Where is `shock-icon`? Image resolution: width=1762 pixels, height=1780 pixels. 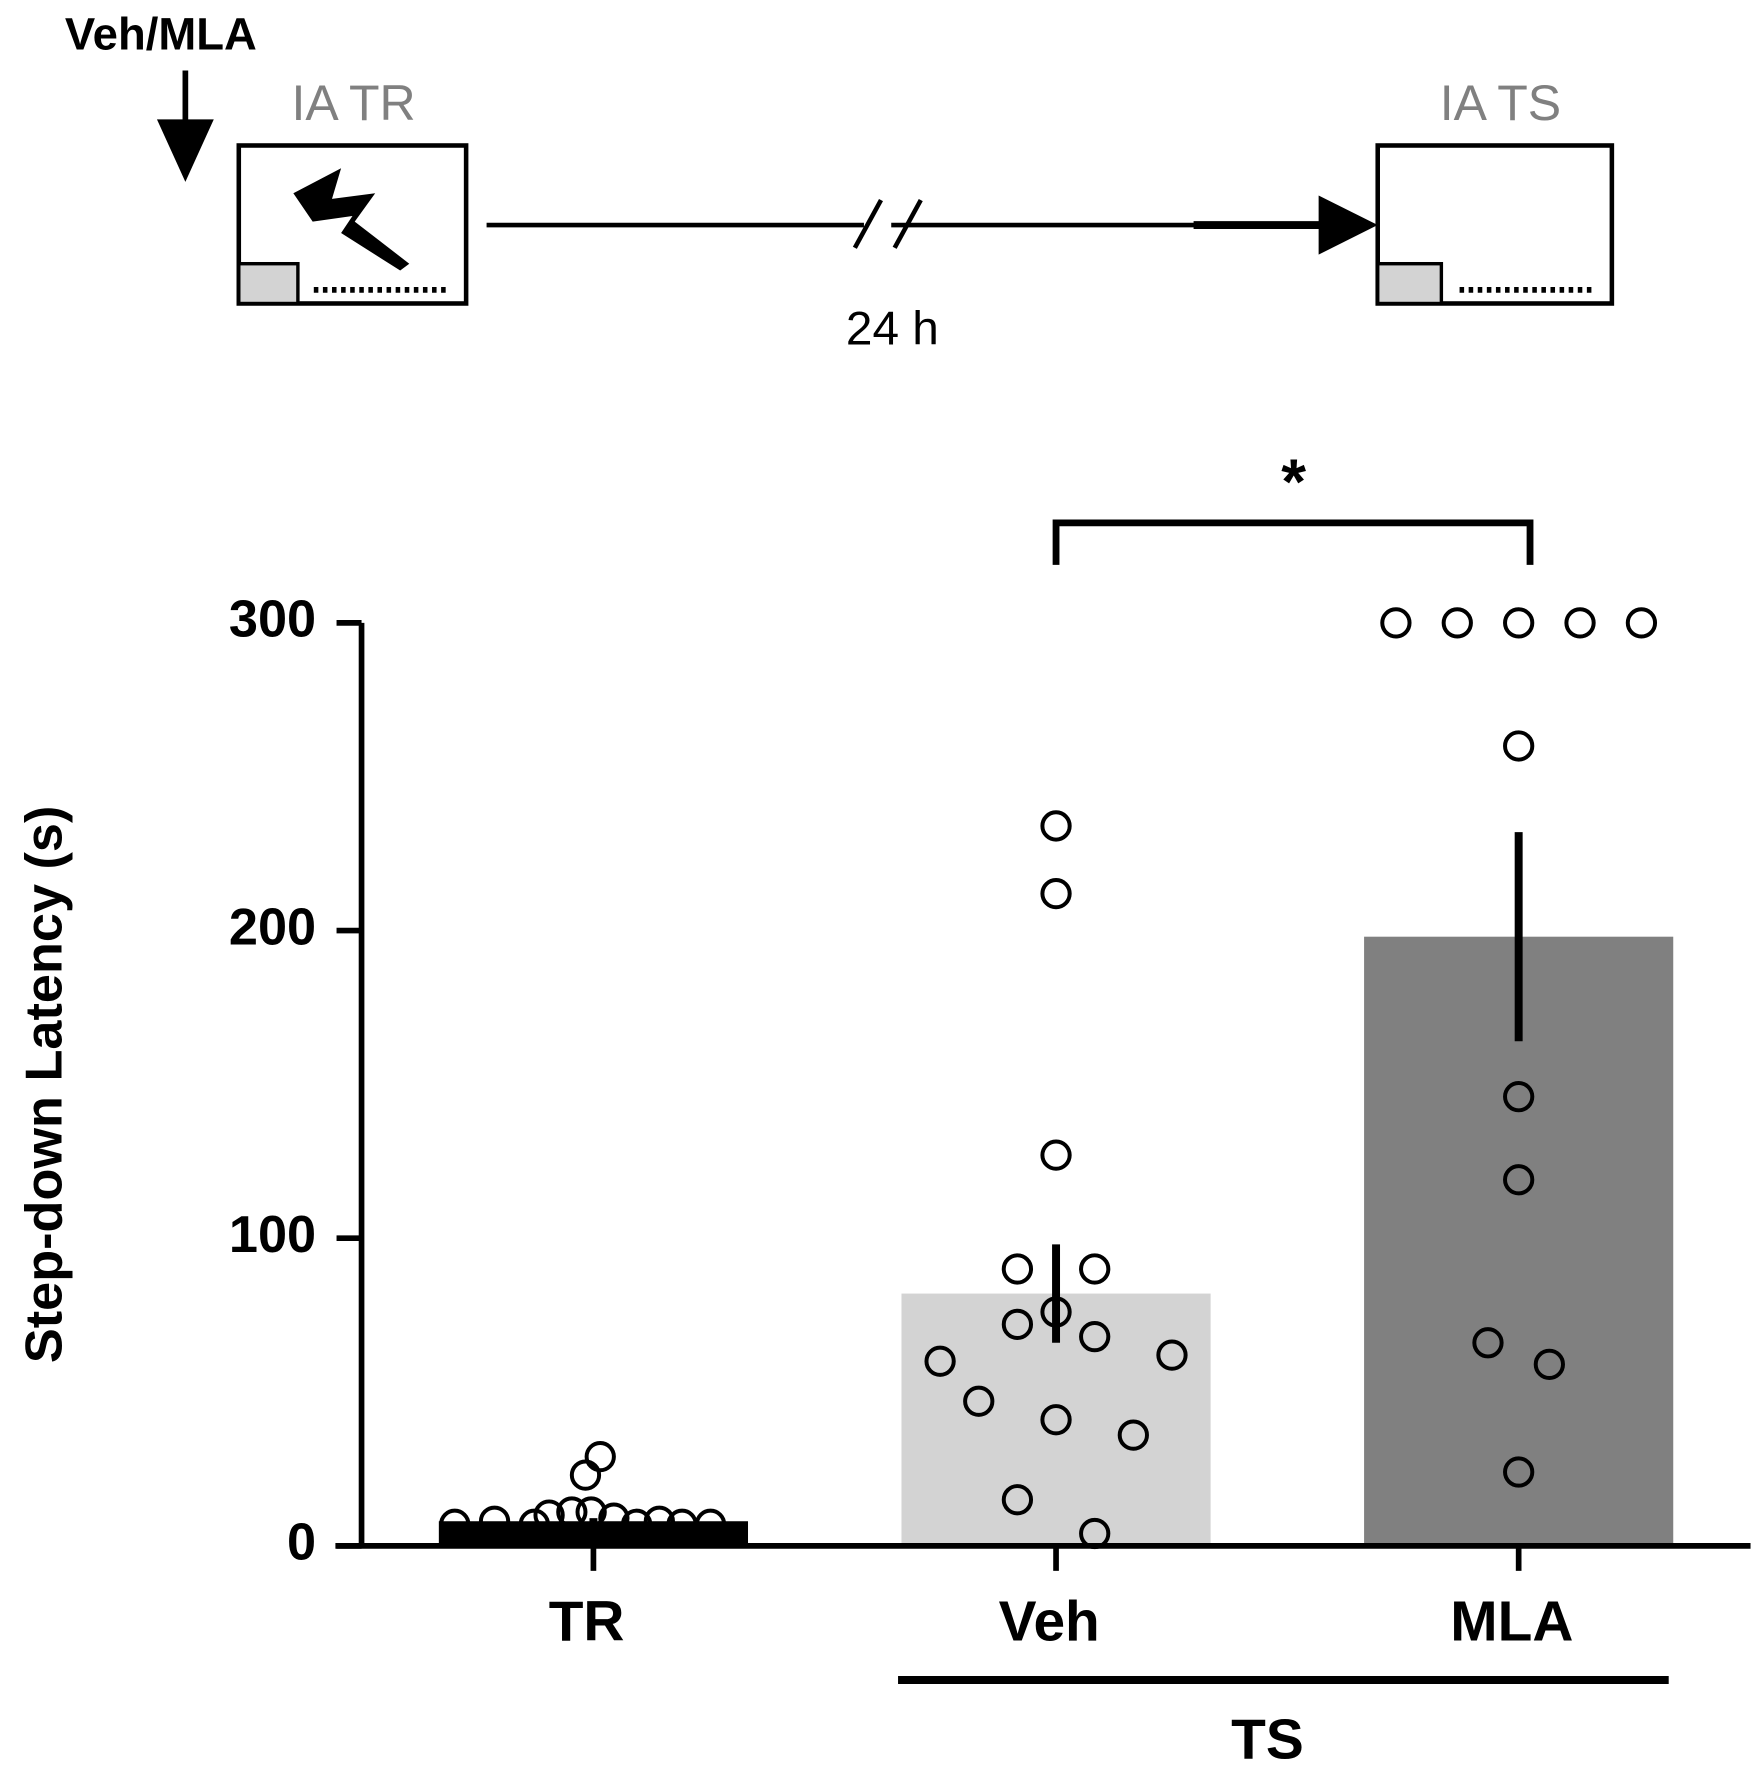
shock-icon is located at coordinates (351, 219).